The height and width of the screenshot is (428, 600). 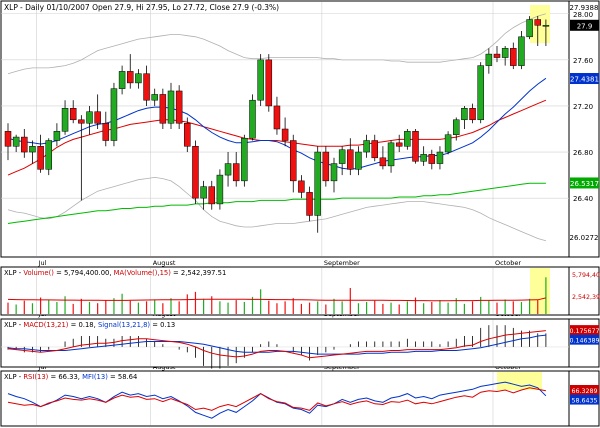 I want to click on rsi-plot, so click(x=277, y=400).